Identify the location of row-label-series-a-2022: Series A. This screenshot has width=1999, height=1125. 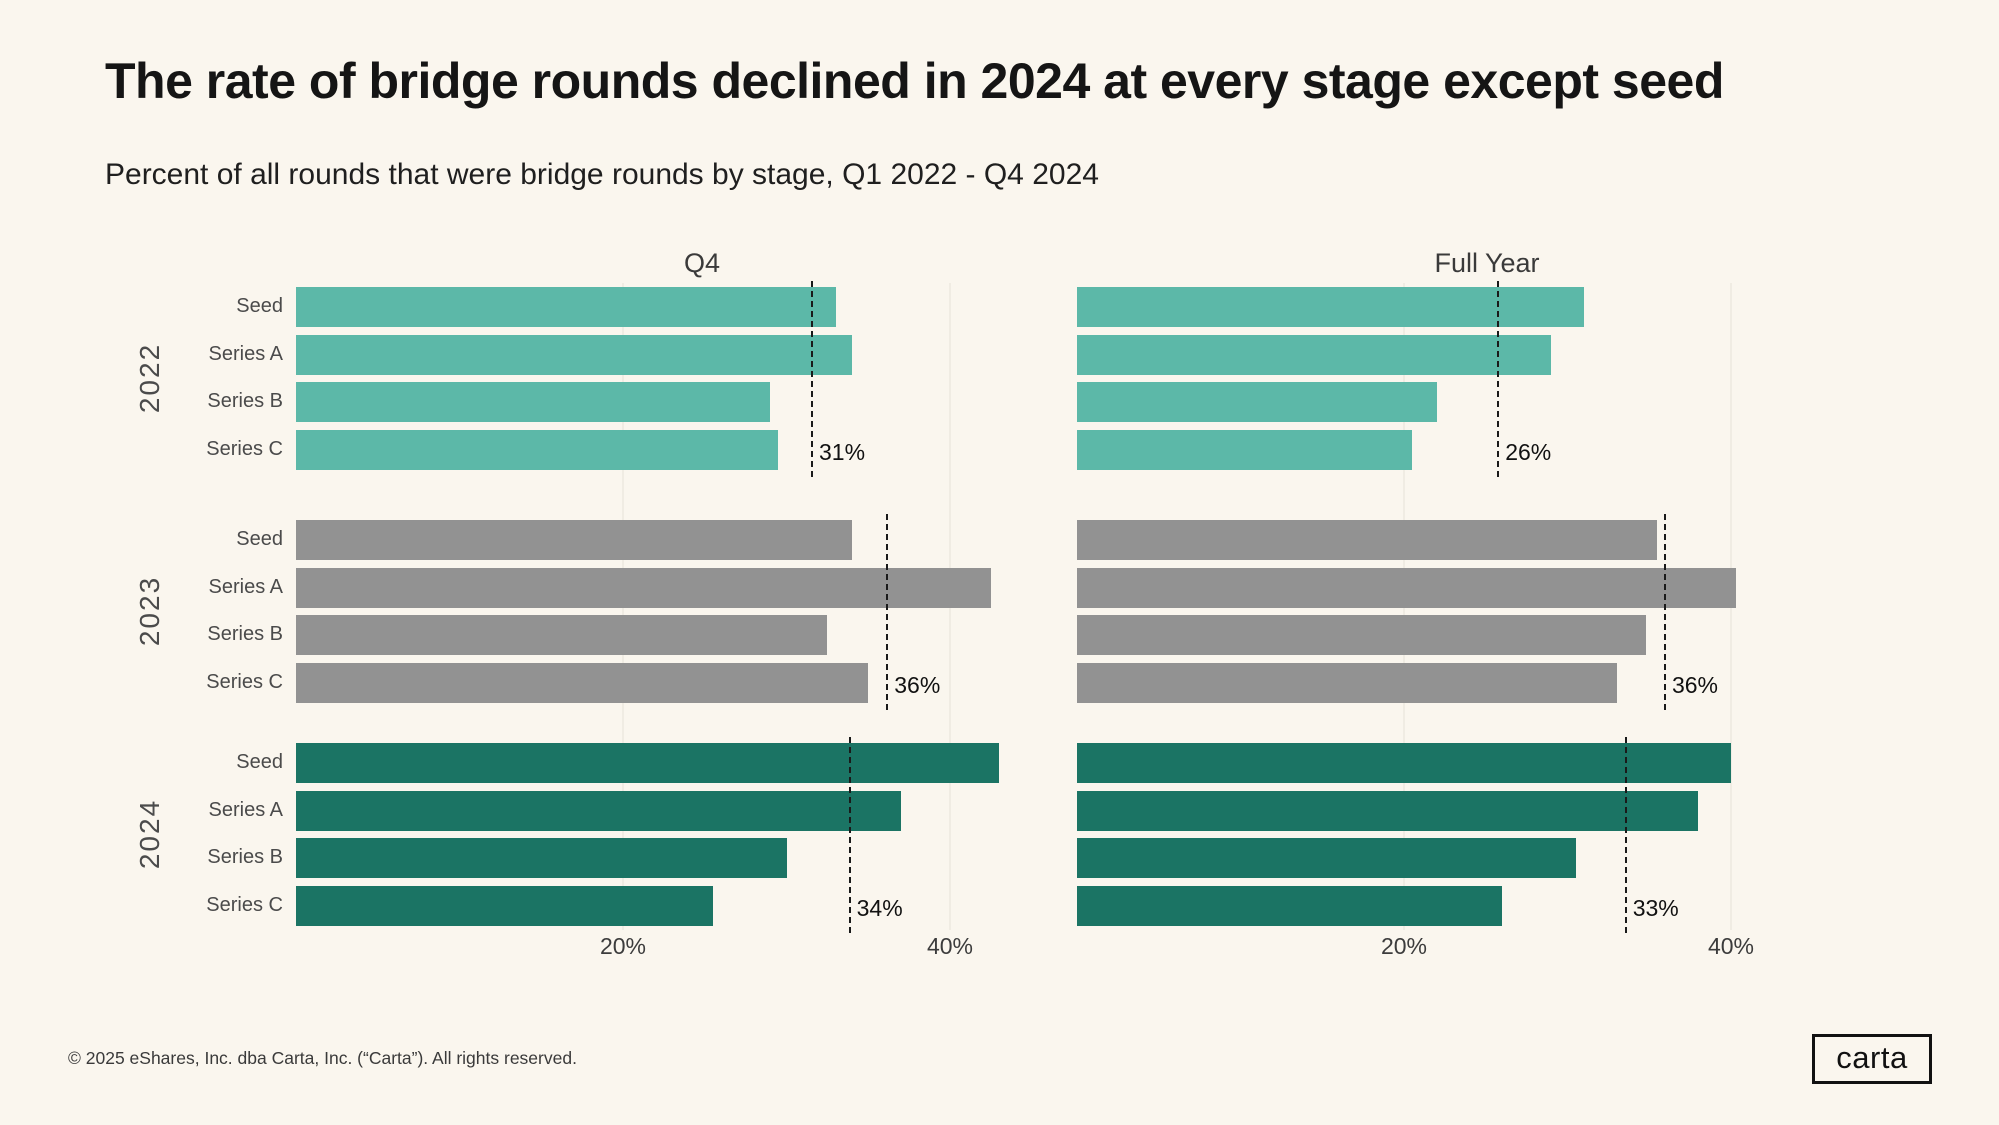
(245, 353).